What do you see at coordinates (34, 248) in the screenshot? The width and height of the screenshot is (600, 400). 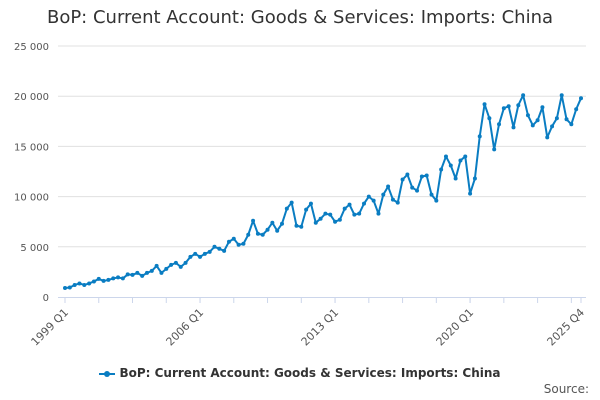 I see `y-tick-label: 5 000` at bounding box center [34, 248].